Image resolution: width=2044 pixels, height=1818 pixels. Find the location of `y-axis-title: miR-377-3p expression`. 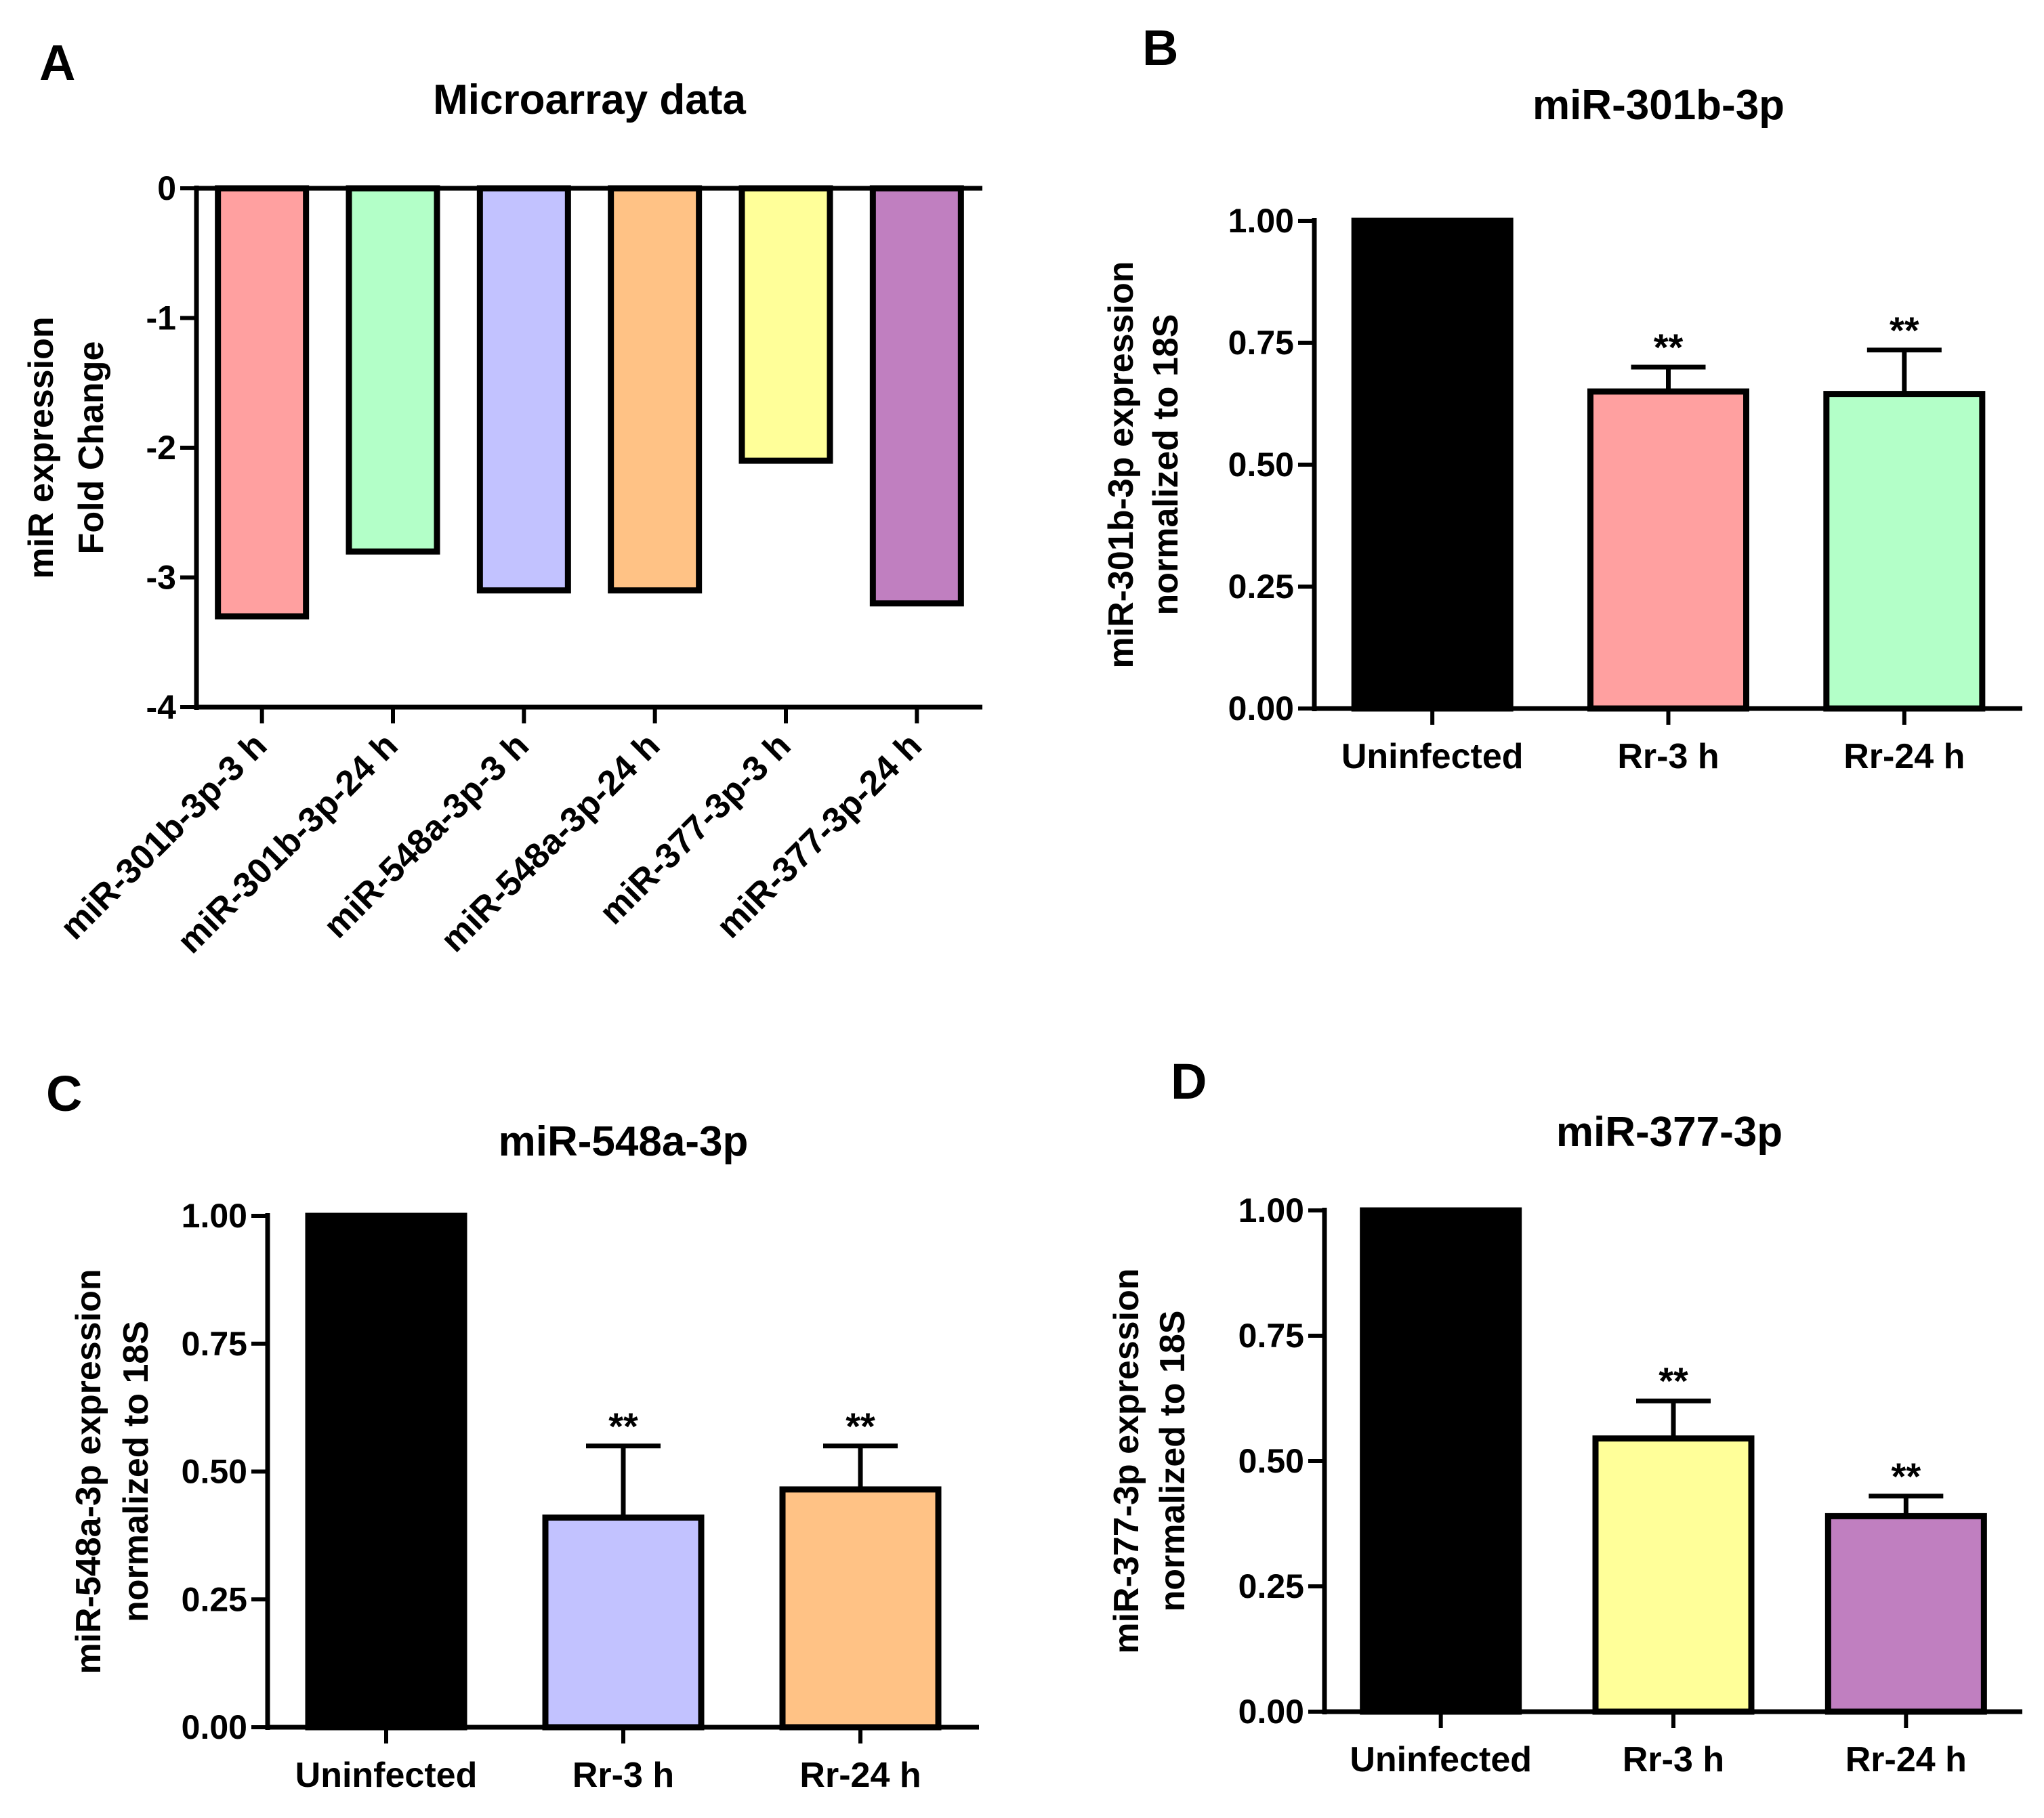

y-axis-title: miR-377-3p expression is located at coordinates (1126, 1460).